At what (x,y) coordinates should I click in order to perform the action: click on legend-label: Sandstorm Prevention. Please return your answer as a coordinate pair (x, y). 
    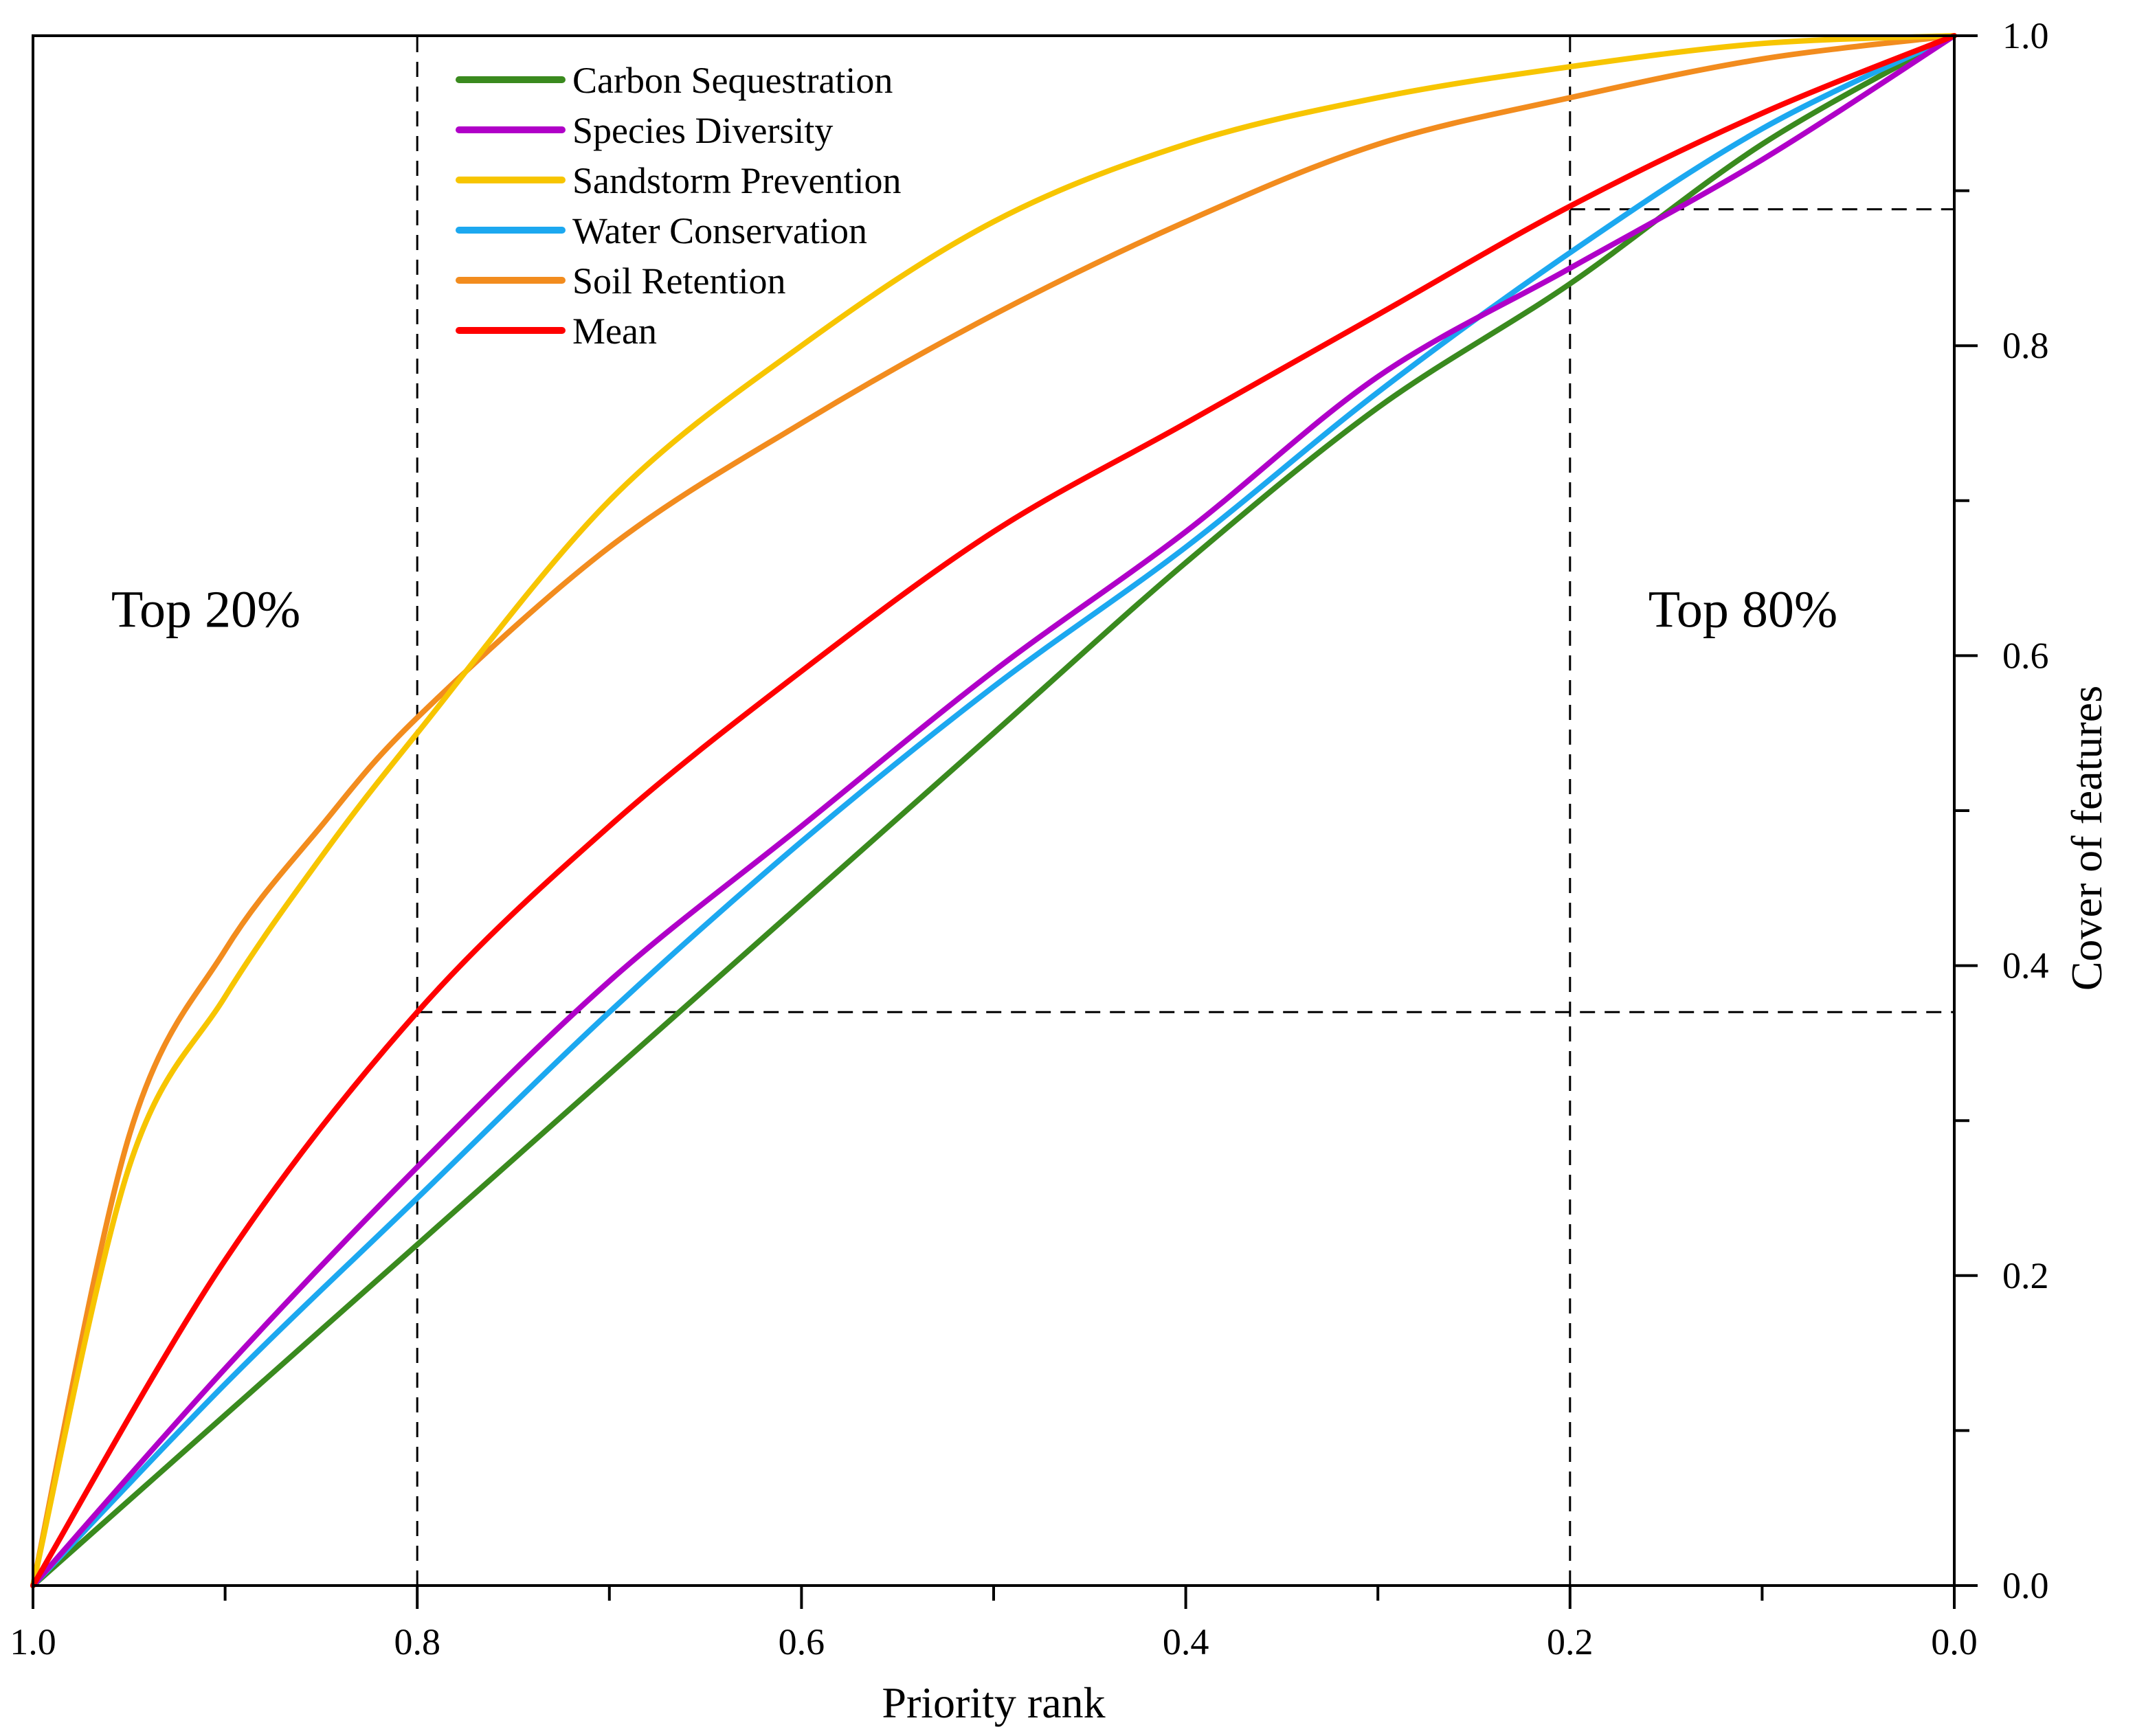
    Looking at the image, I should click on (736, 180).